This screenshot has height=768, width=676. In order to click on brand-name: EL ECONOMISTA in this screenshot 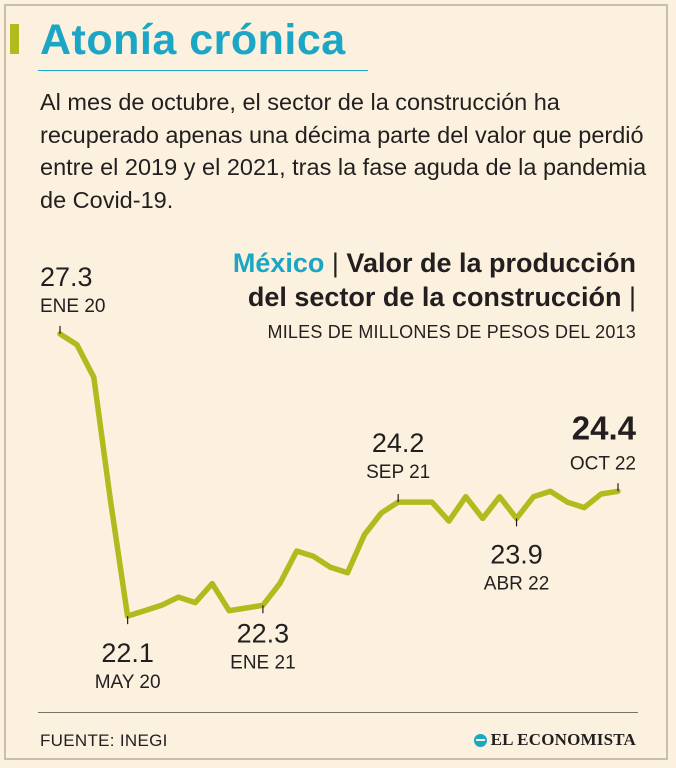, I will do `click(563, 739)`.